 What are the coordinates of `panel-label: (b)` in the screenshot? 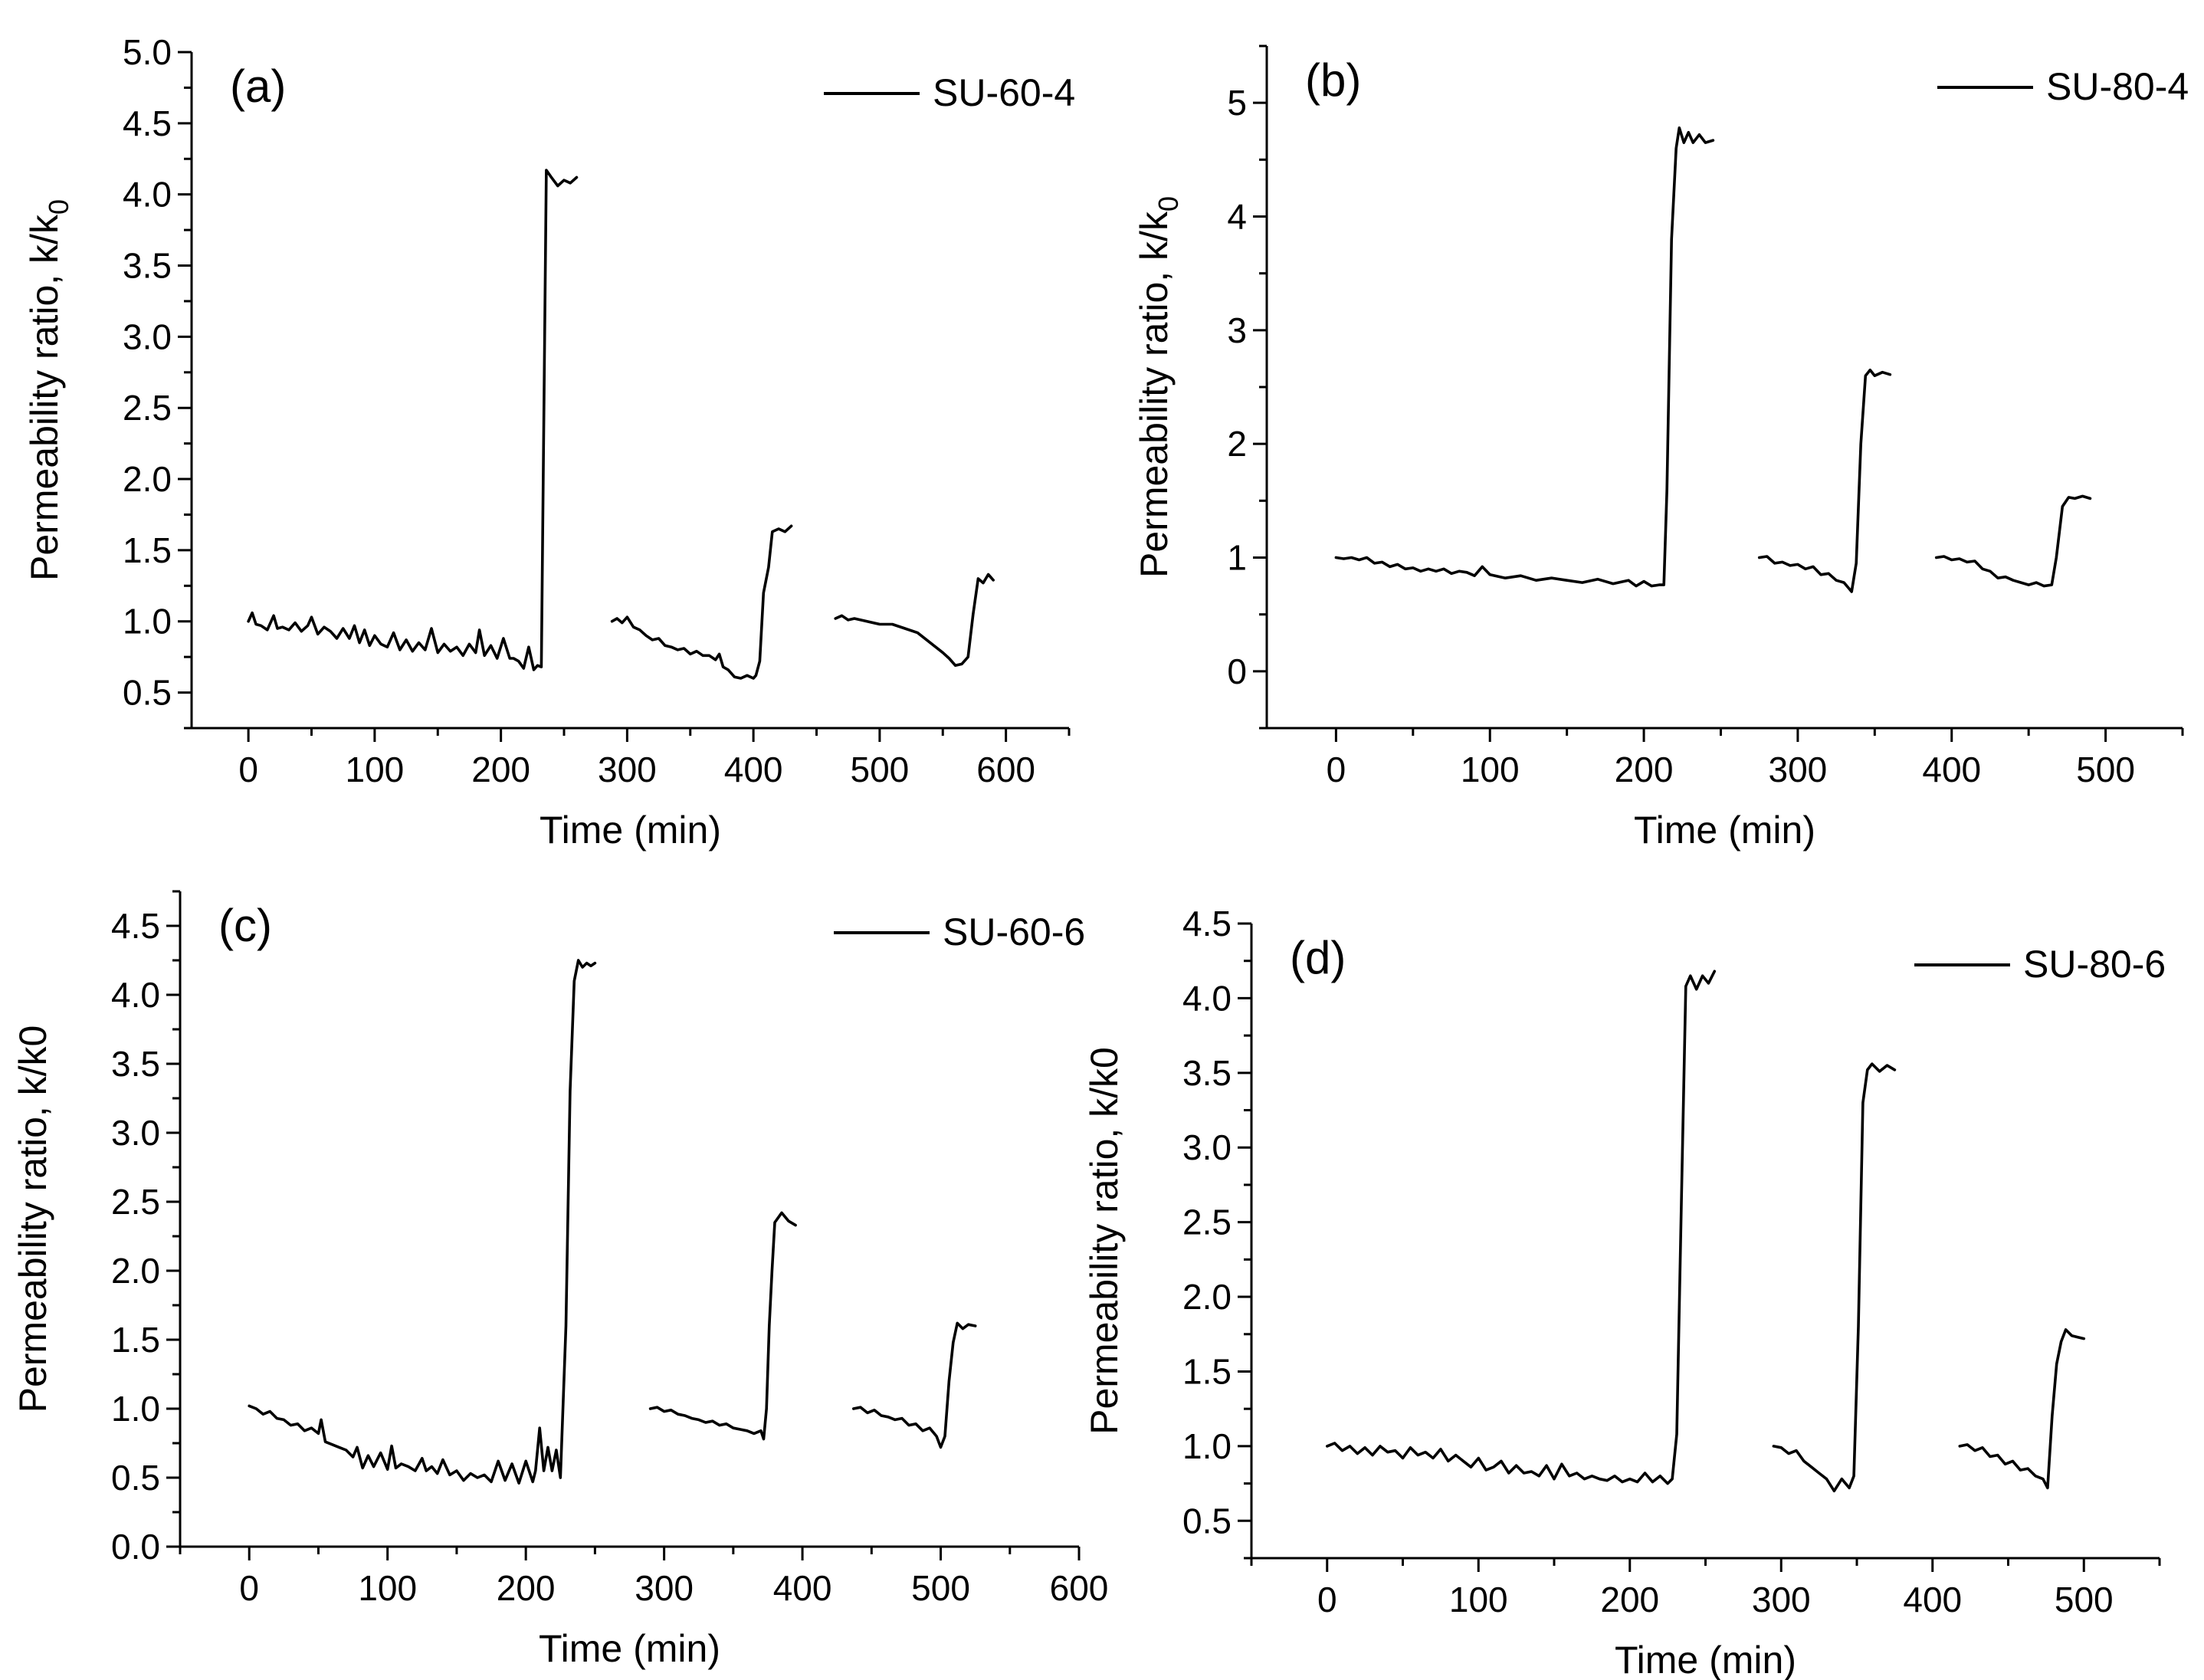 It's located at (1333, 80).